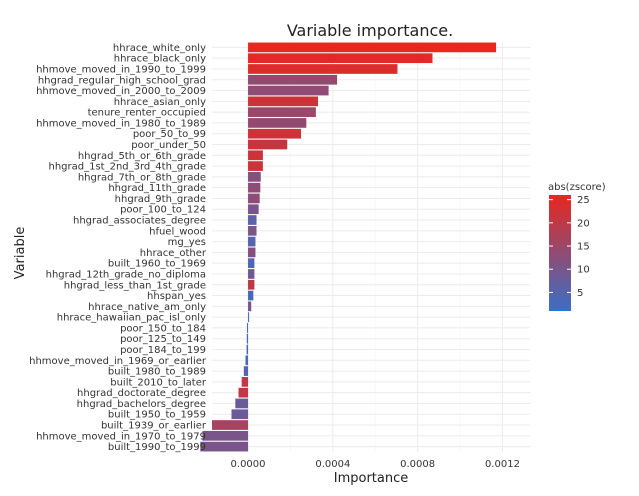 Image resolution: width=639 pixels, height=496 pixels. What do you see at coordinates (122, 80) in the screenshot?
I see `y-tick-label: hhgrad_regular_high_school_grad` at bounding box center [122, 80].